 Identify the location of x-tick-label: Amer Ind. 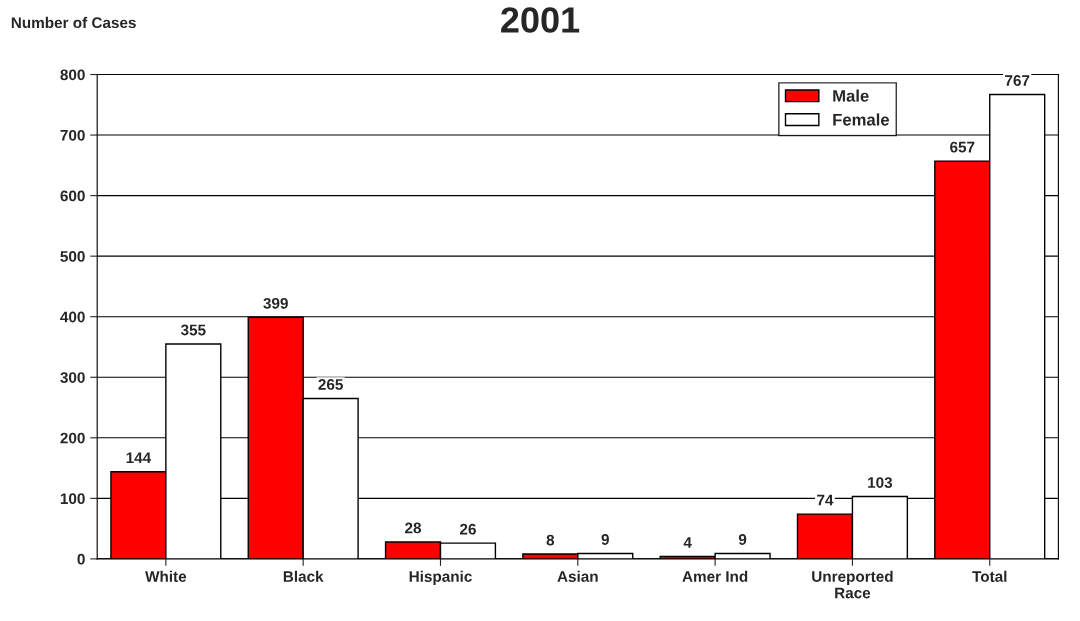
(715, 576).